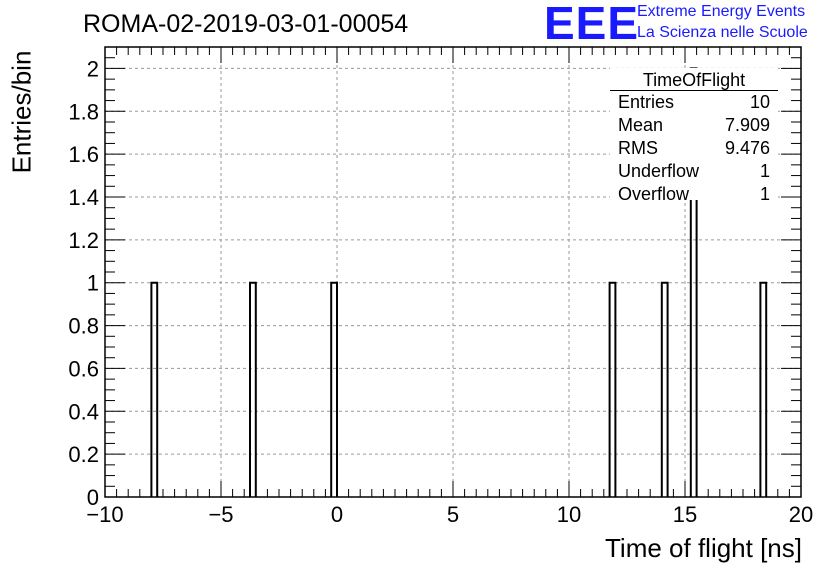  I want to click on stats-row-rms: RMS 9.476, so click(694, 149).